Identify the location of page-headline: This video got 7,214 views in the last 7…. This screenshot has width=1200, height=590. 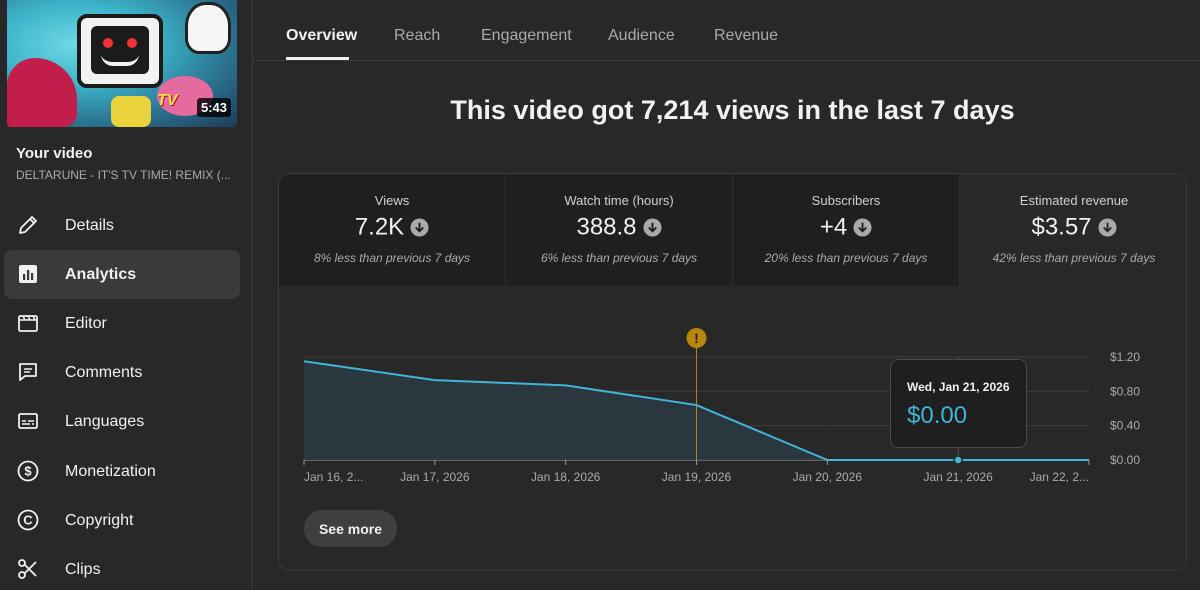
(732, 110).